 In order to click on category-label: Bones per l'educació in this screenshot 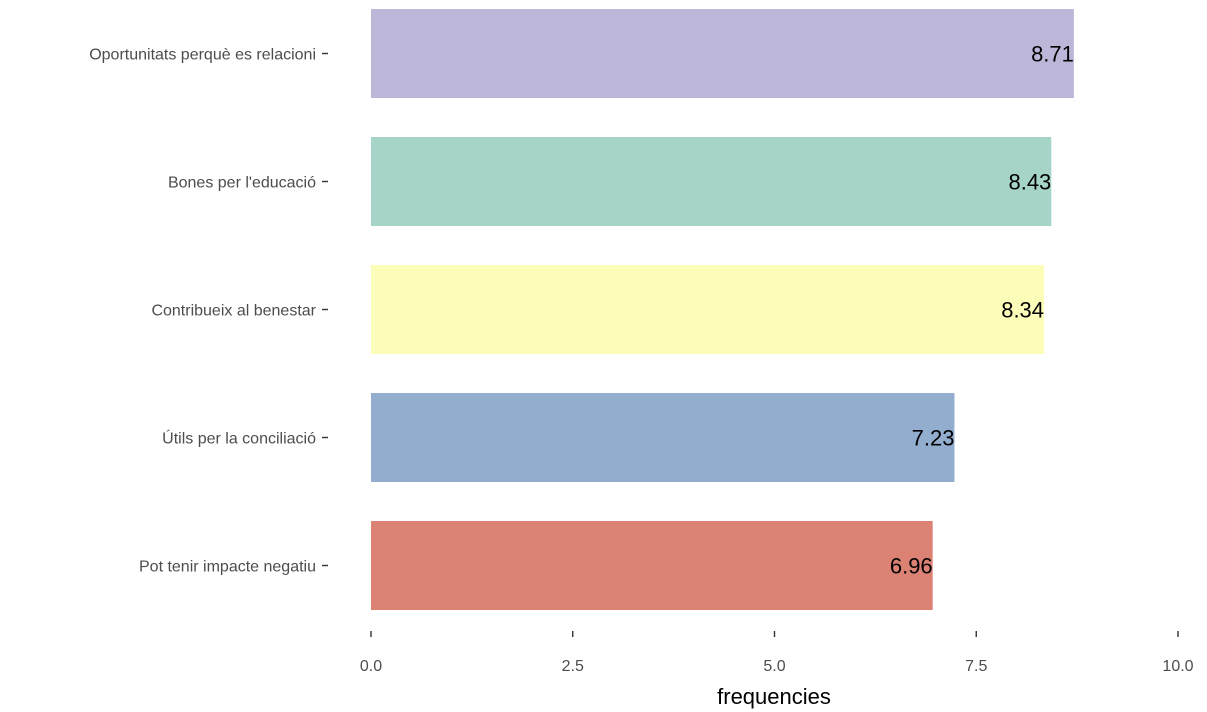, I will do `click(242, 183)`.